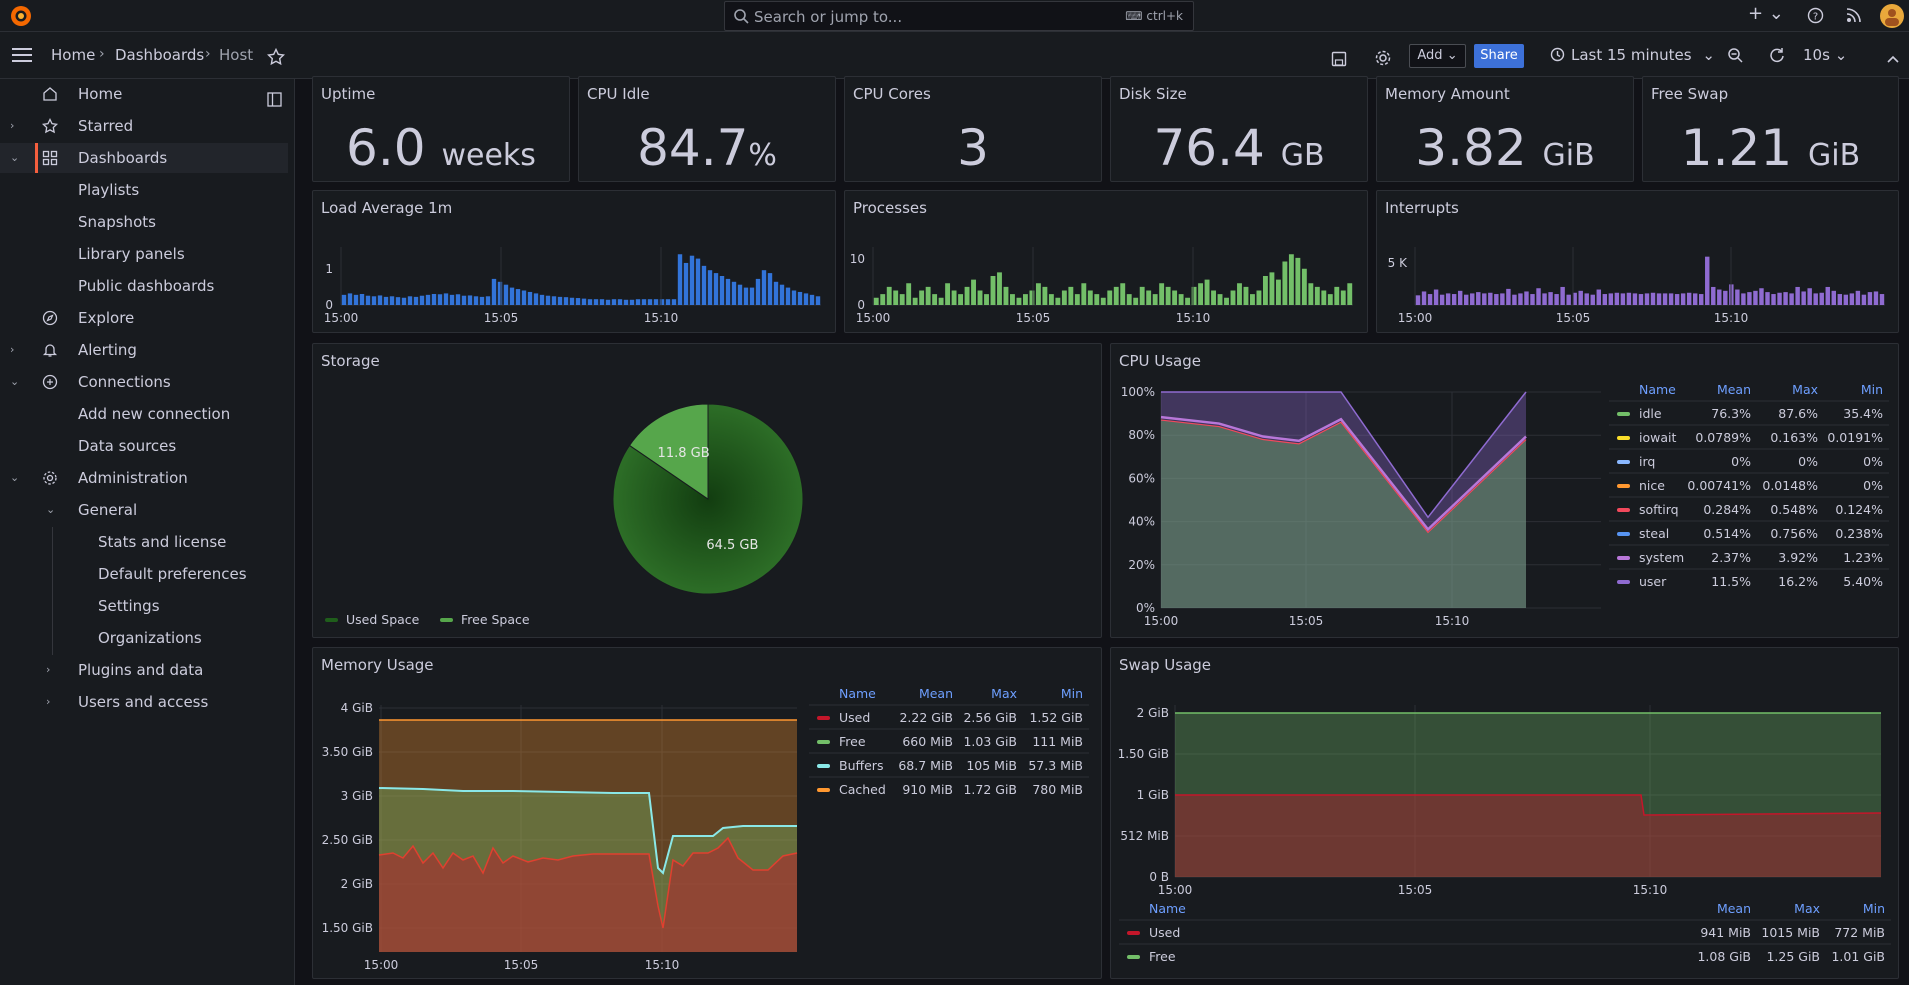 Image resolution: width=1909 pixels, height=985 pixels. I want to click on sidebar-item-administration: ⌄ Administration, so click(99, 478).